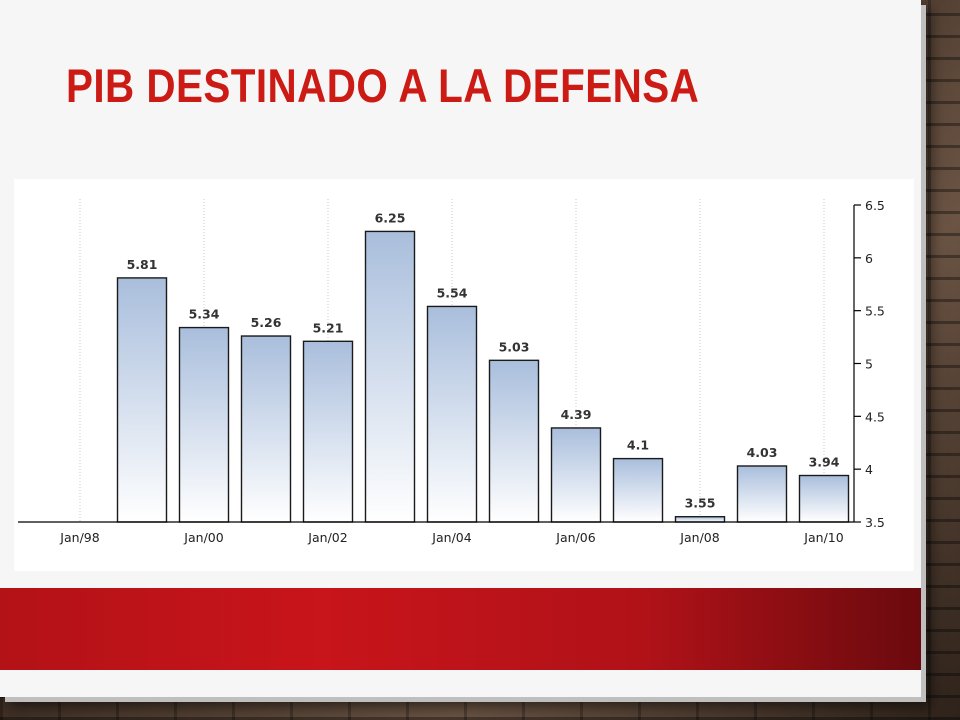  What do you see at coordinates (875, 416) in the screenshot?
I see `y-tick-label: 4.5` at bounding box center [875, 416].